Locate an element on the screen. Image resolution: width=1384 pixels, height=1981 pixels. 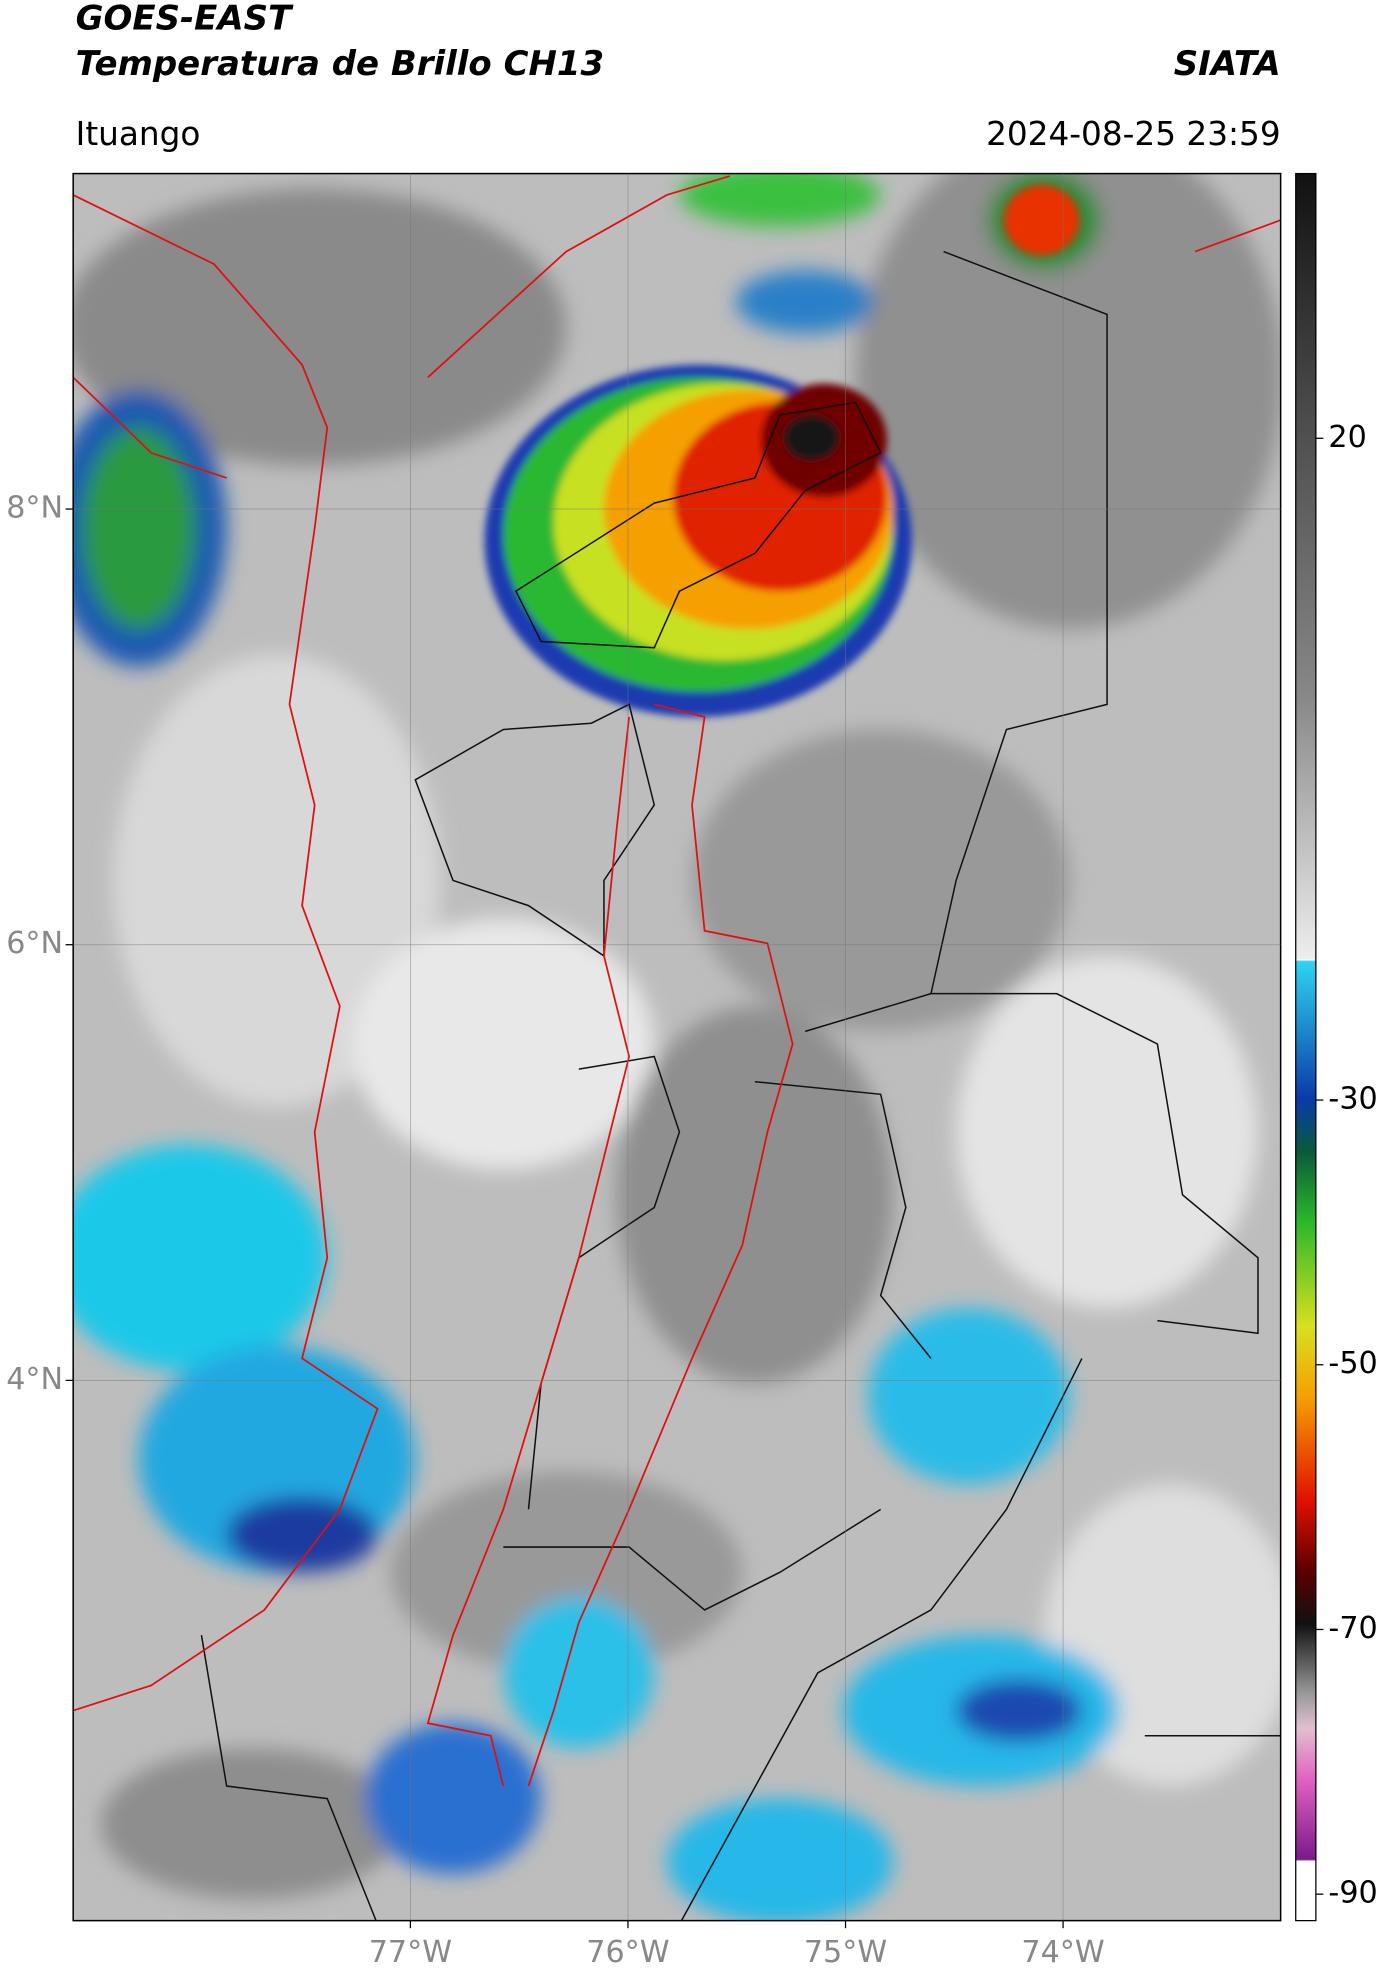
y-tick-label: 8°N is located at coordinates (34, 508).